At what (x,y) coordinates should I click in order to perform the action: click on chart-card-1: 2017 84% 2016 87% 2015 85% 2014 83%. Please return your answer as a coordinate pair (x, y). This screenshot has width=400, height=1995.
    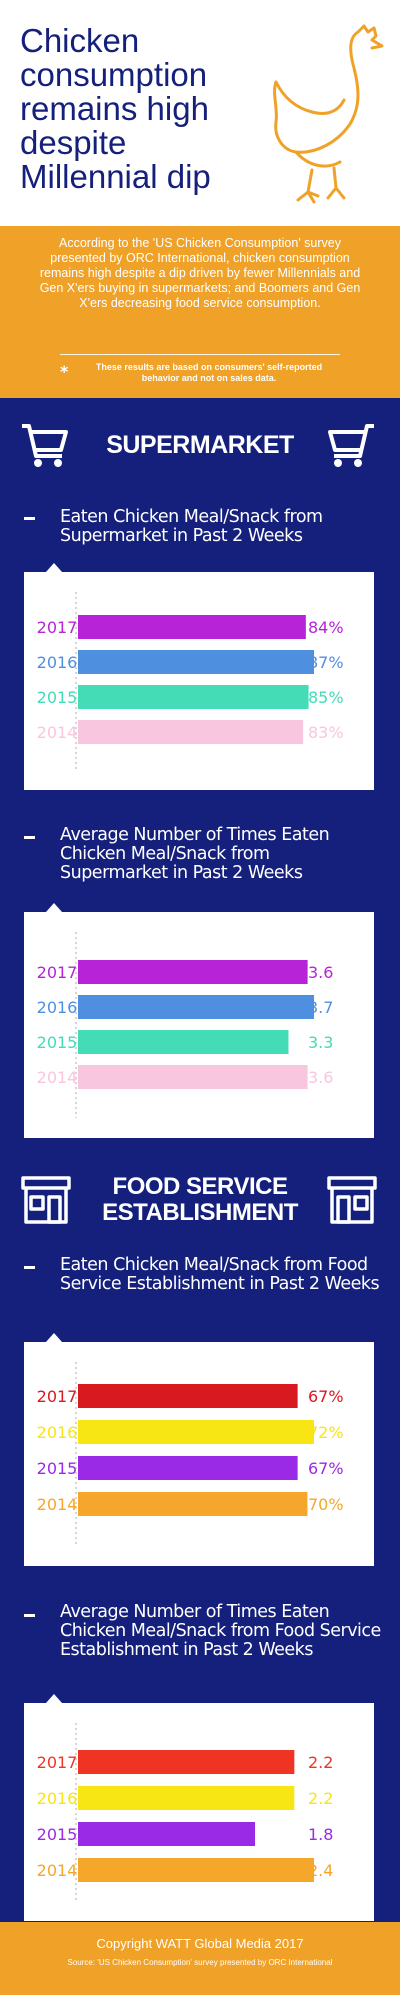
    Looking at the image, I should click on (199, 681).